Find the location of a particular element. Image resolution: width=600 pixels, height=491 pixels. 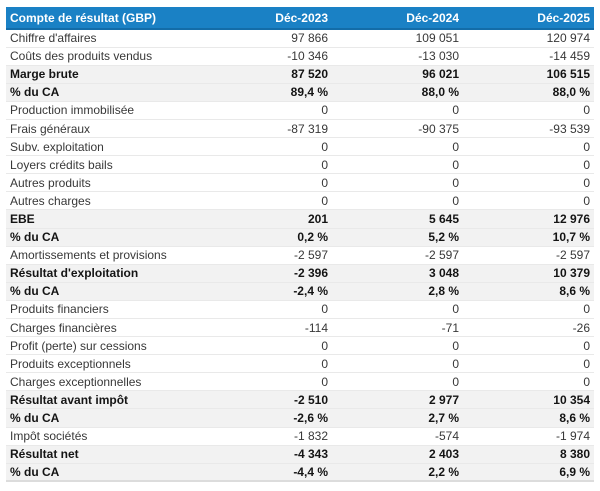

column-header-dec-2023: Déc-2023 is located at coordinates (266, 18).